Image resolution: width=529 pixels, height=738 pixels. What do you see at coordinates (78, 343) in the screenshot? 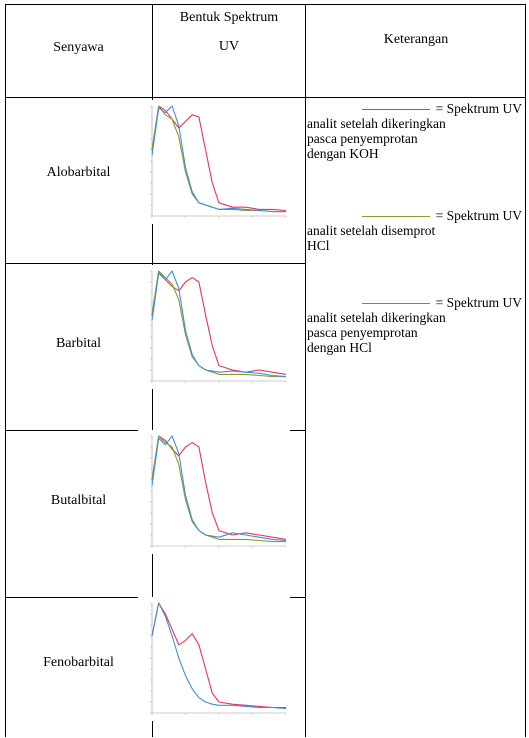
I see `compound-barbital: Barbital` at bounding box center [78, 343].